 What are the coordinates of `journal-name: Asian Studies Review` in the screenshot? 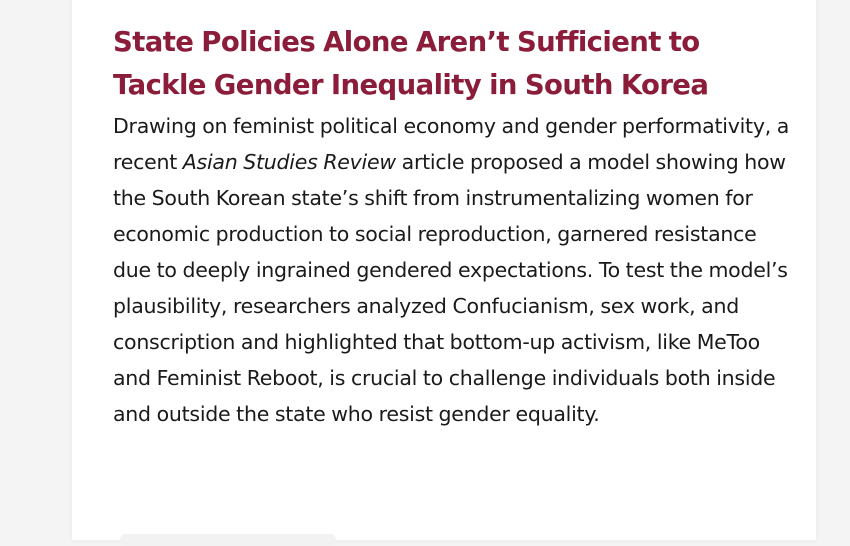 It's located at (289, 162).